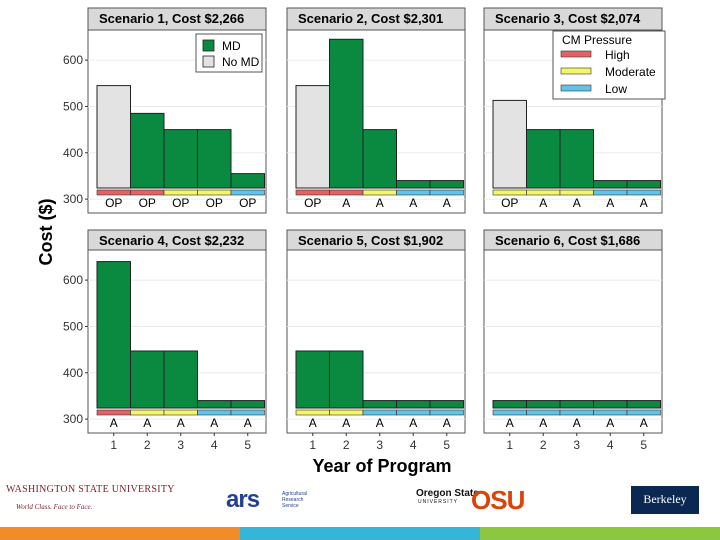  Describe the element at coordinates (171, 240) in the screenshot. I see `panel-title: Scenario 4, Cost $2,232` at that location.